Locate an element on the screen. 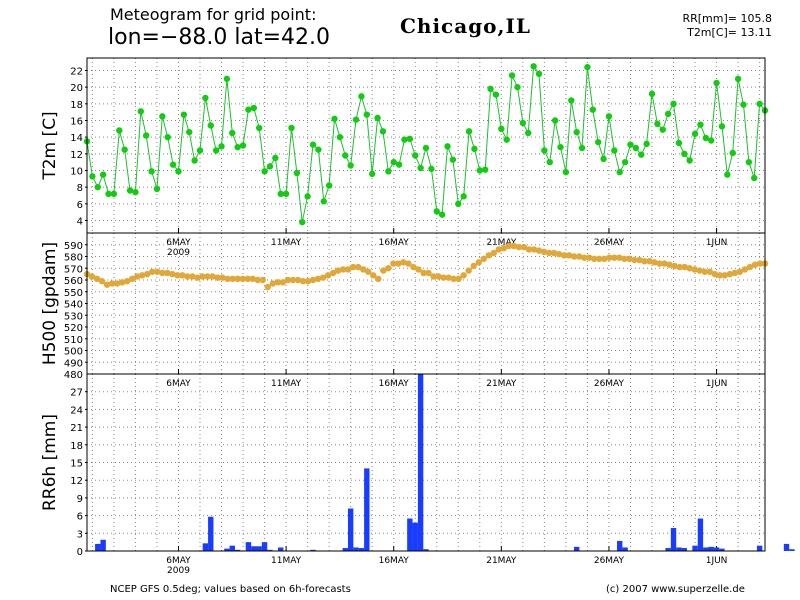 The image size is (800, 600). x-tick-sublabel: 2009 is located at coordinates (178, 571).